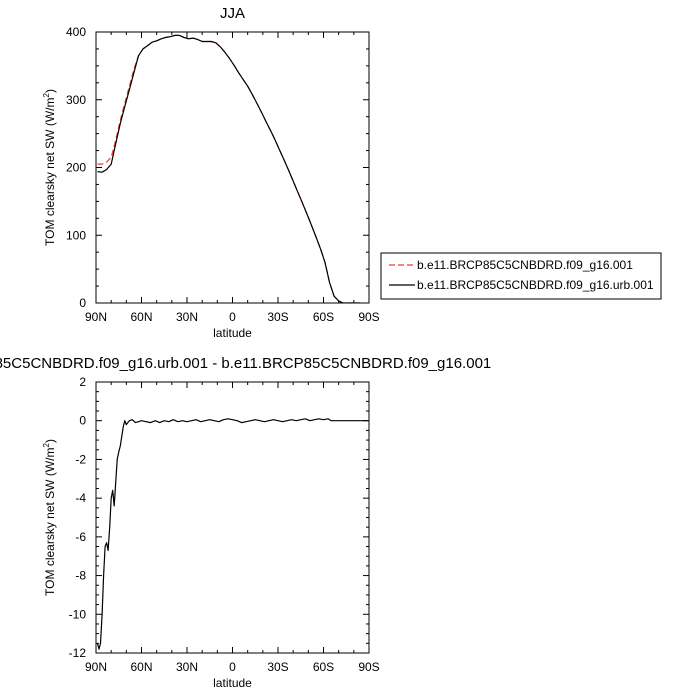  What do you see at coordinates (78, 653) in the screenshot?
I see `y-tick-label: -12` at bounding box center [78, 653].